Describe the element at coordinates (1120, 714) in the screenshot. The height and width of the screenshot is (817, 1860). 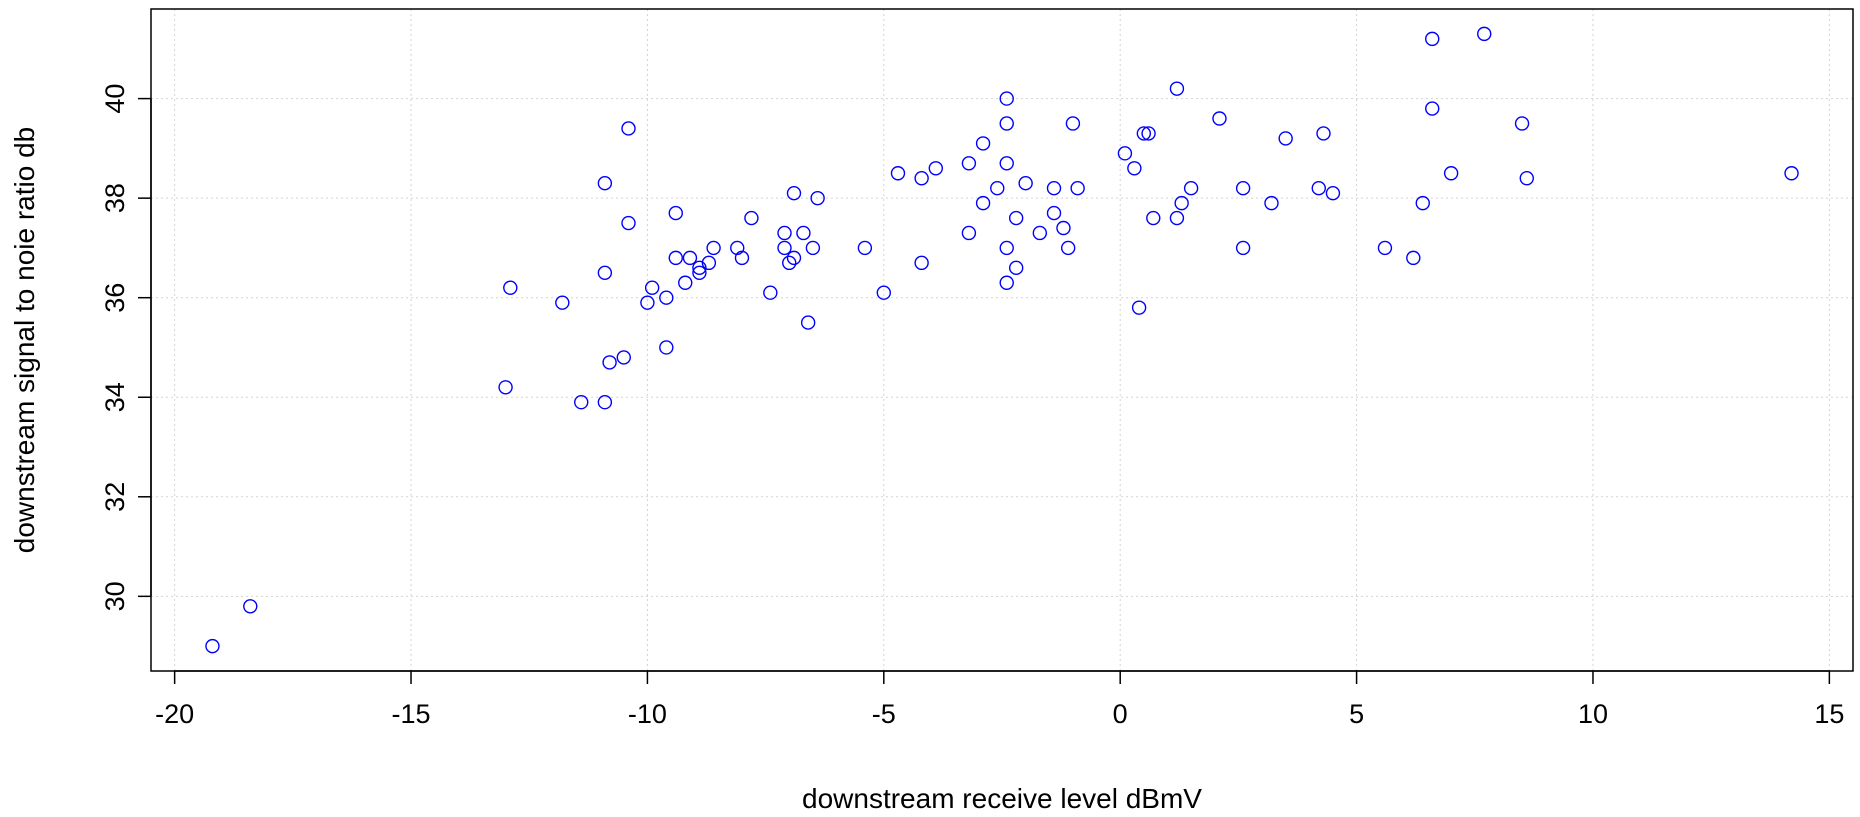
I see `x-tick-label: 0` at that location.